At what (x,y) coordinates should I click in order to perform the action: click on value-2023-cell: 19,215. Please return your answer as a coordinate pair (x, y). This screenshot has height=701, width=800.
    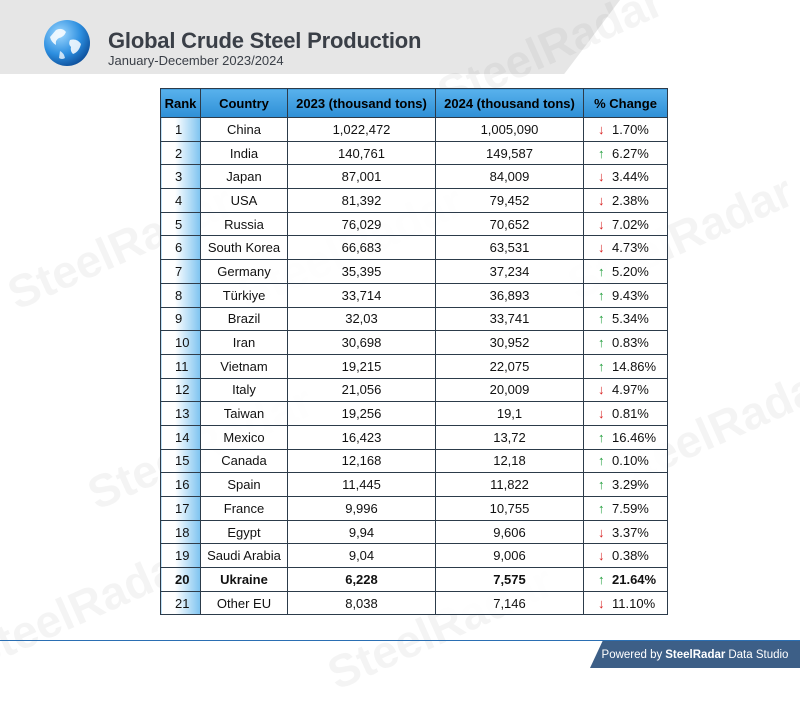
    Looking at the image, I should click on (361, 366).